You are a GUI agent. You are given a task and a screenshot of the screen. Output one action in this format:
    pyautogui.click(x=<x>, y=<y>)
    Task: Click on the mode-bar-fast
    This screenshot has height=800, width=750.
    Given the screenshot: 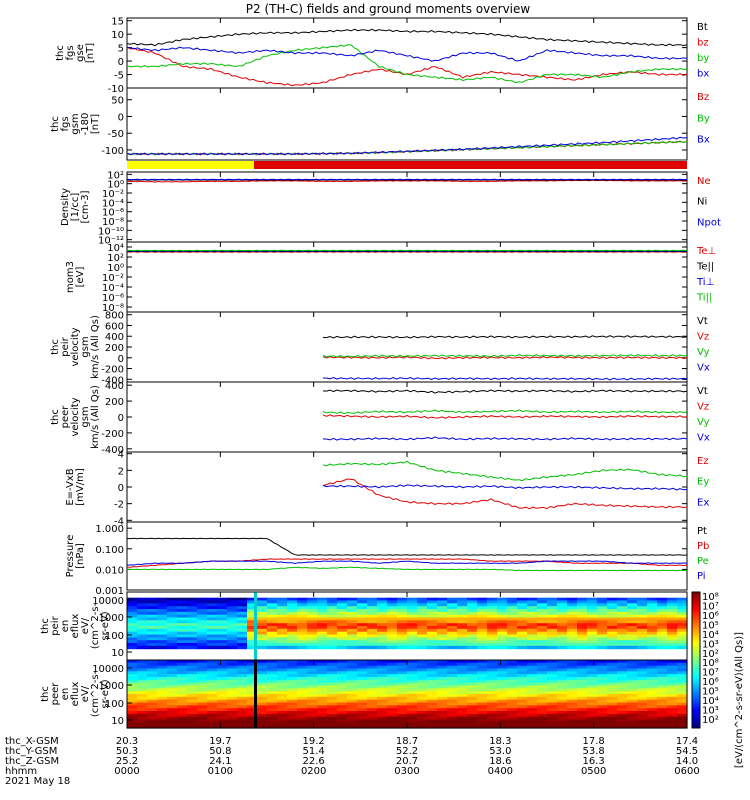 What is the action you would take?
    pyautogui.click(x=470, y=165)
    